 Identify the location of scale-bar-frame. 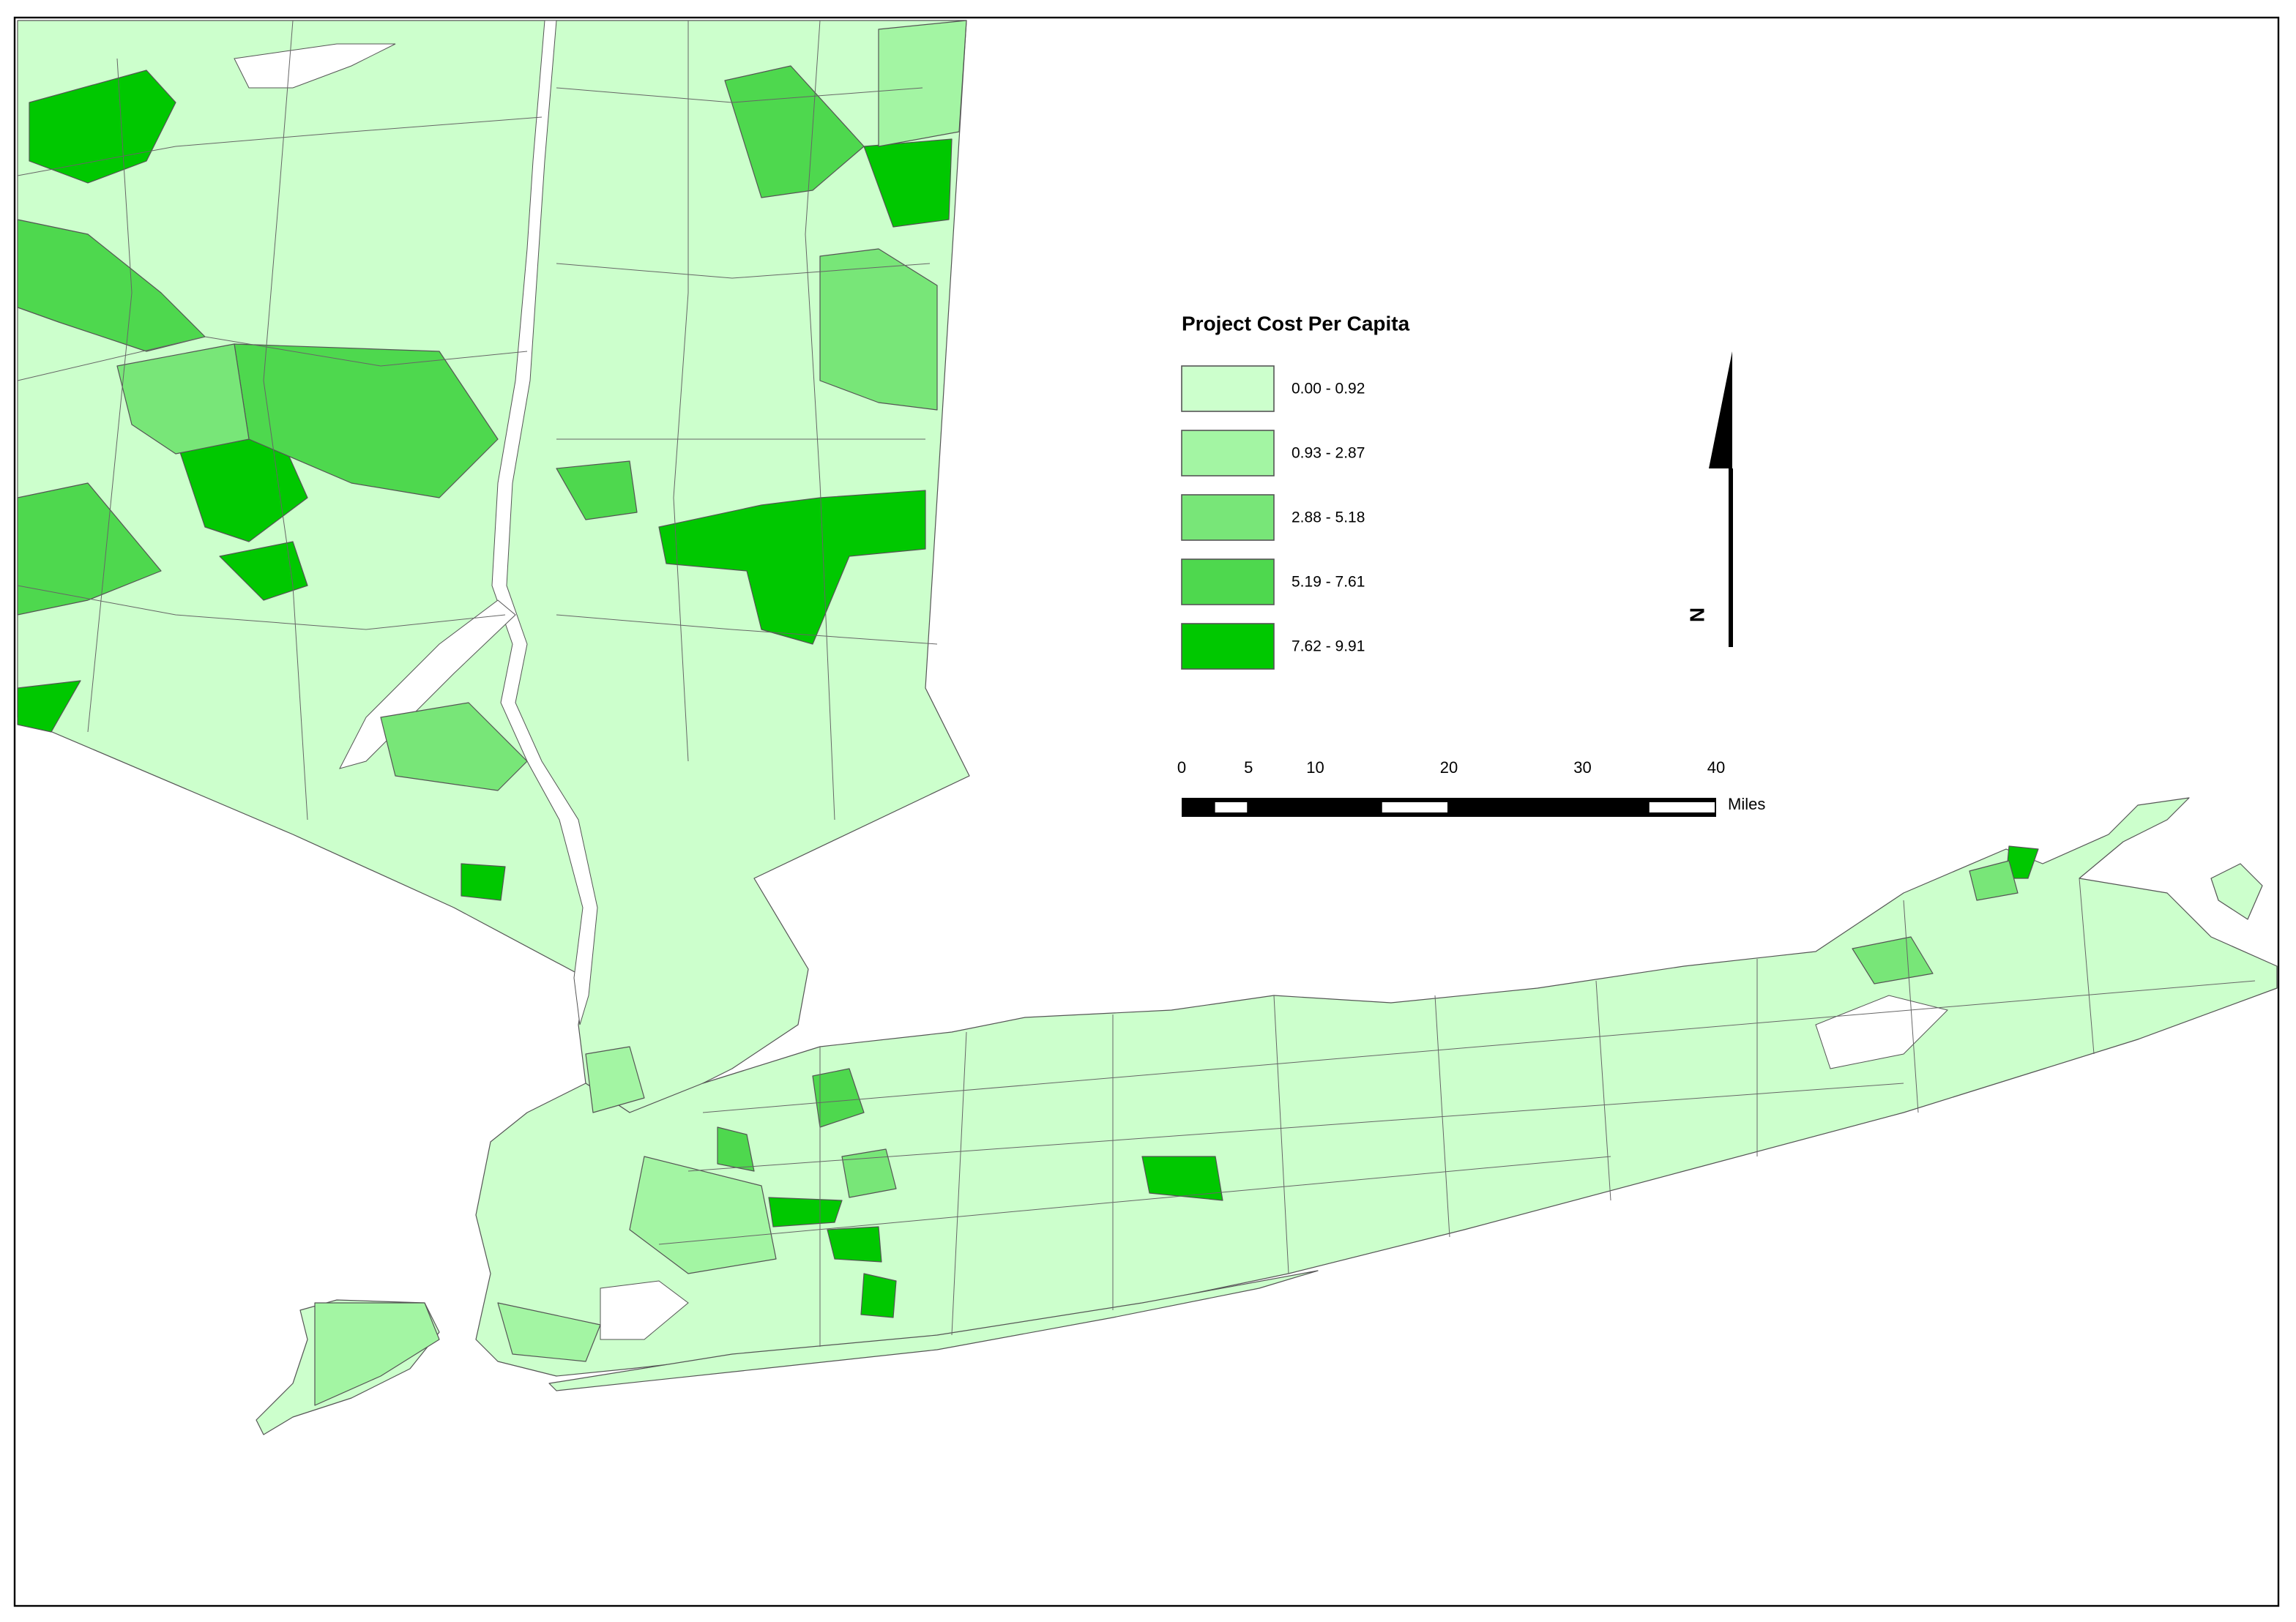
(1449, 807).